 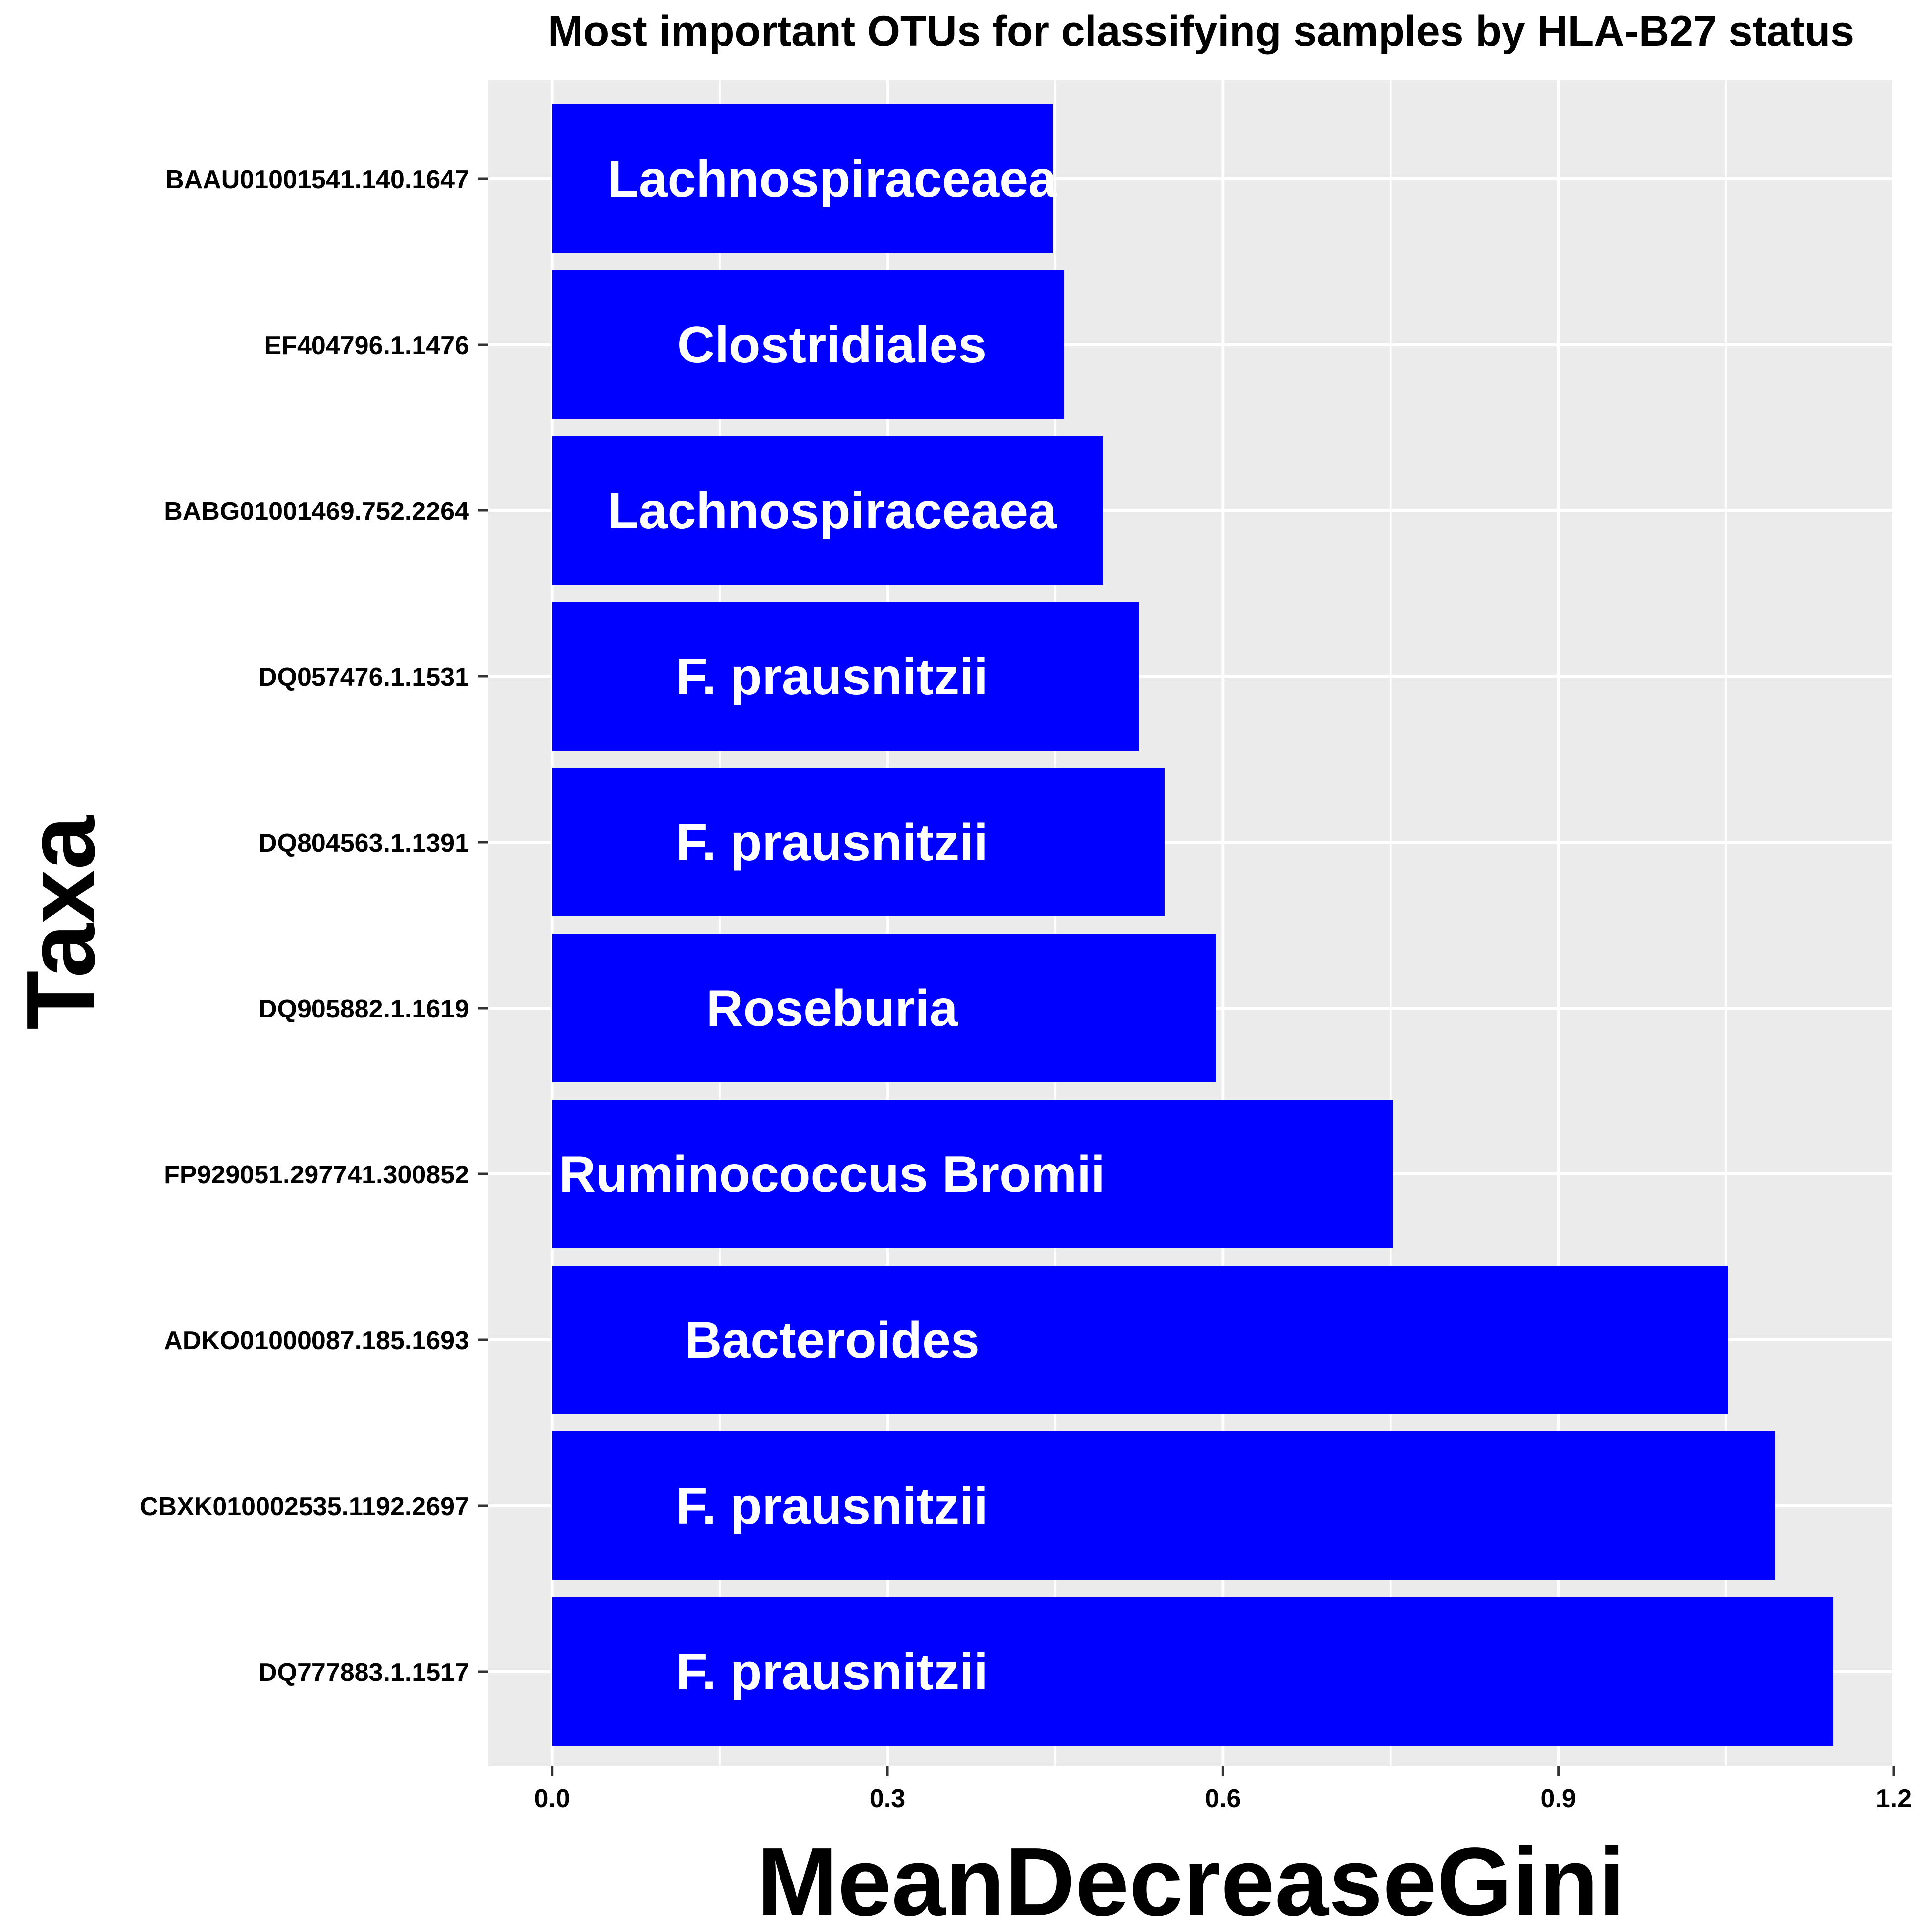 What do you see at coordinates (1894, 1798) in the screenshot?
I see `x-tick-label: 1.2` at bounding box center [1894, 1798].